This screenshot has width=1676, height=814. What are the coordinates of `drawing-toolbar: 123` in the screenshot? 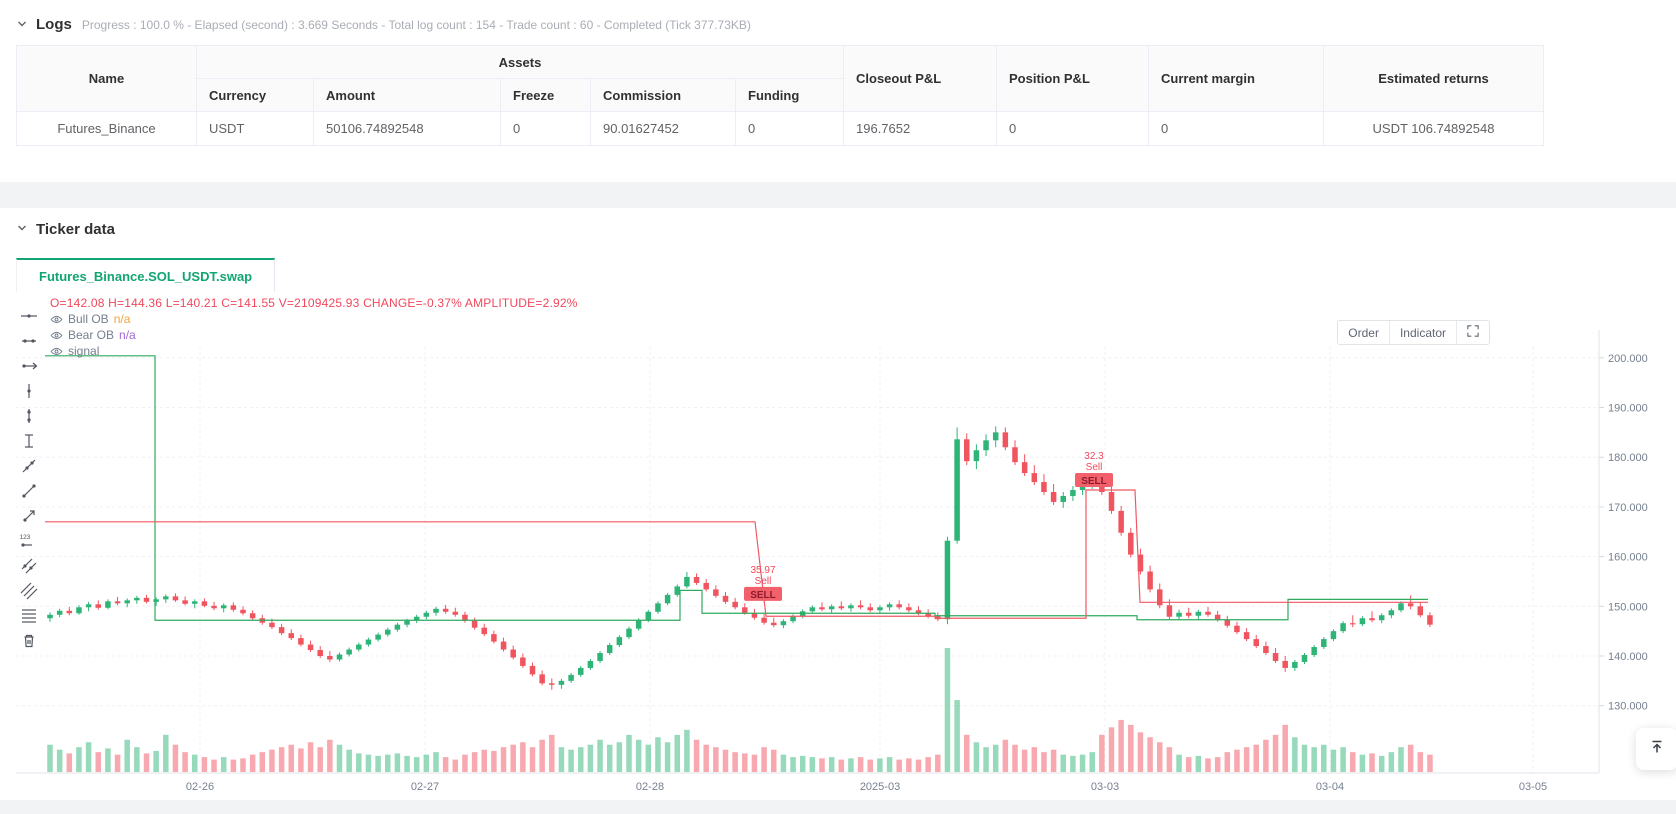 It's located at (31, 478).